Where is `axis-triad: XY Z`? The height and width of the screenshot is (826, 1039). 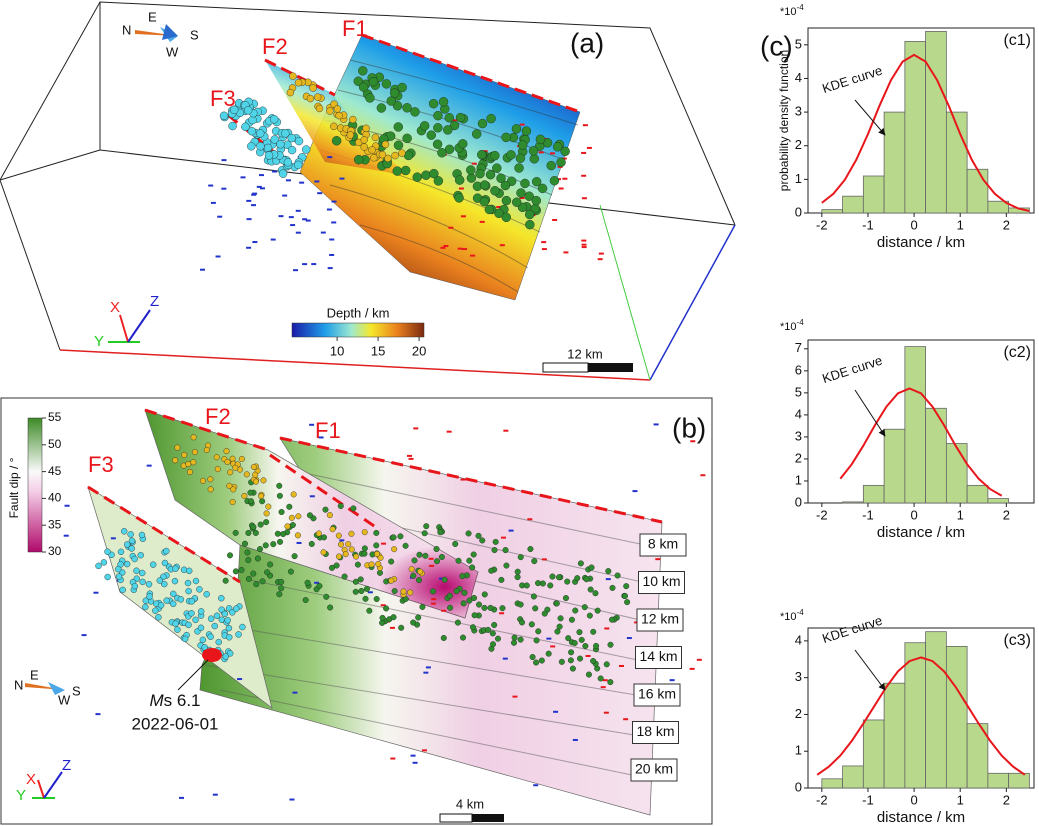 axis-triad: XY Z is located at coordinates (43, 780).